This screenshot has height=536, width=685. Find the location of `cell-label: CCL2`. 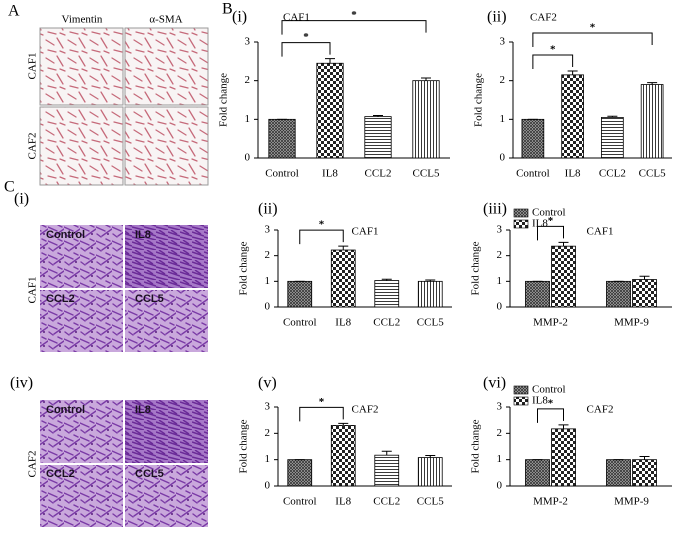

cell-label: CCL2 is located at coordinates (60, 474).